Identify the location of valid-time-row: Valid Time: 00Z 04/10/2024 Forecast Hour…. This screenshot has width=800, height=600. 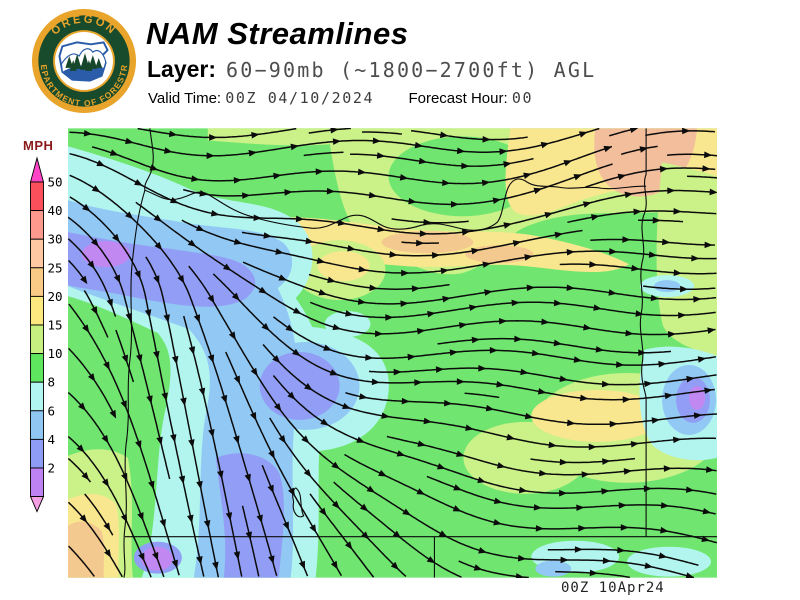
(340, 98).